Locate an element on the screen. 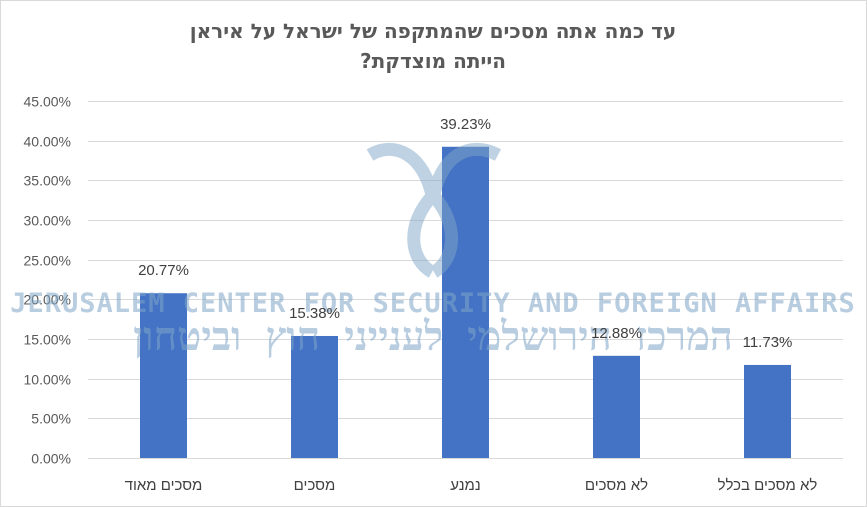  y-tick-label: 15.00% is located at coordinates (47, 340).